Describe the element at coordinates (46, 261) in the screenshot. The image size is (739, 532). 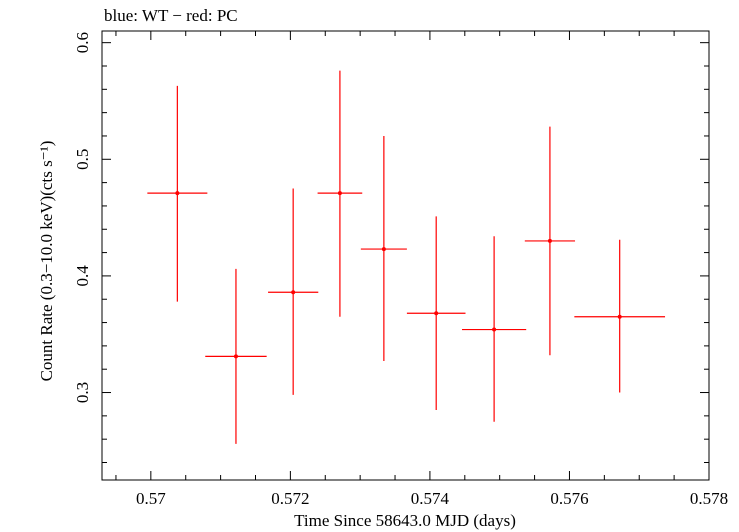
I see `y-axis-label: Count Rate (0.3−10.0 keV)(cts s⁻¹)` at that location.